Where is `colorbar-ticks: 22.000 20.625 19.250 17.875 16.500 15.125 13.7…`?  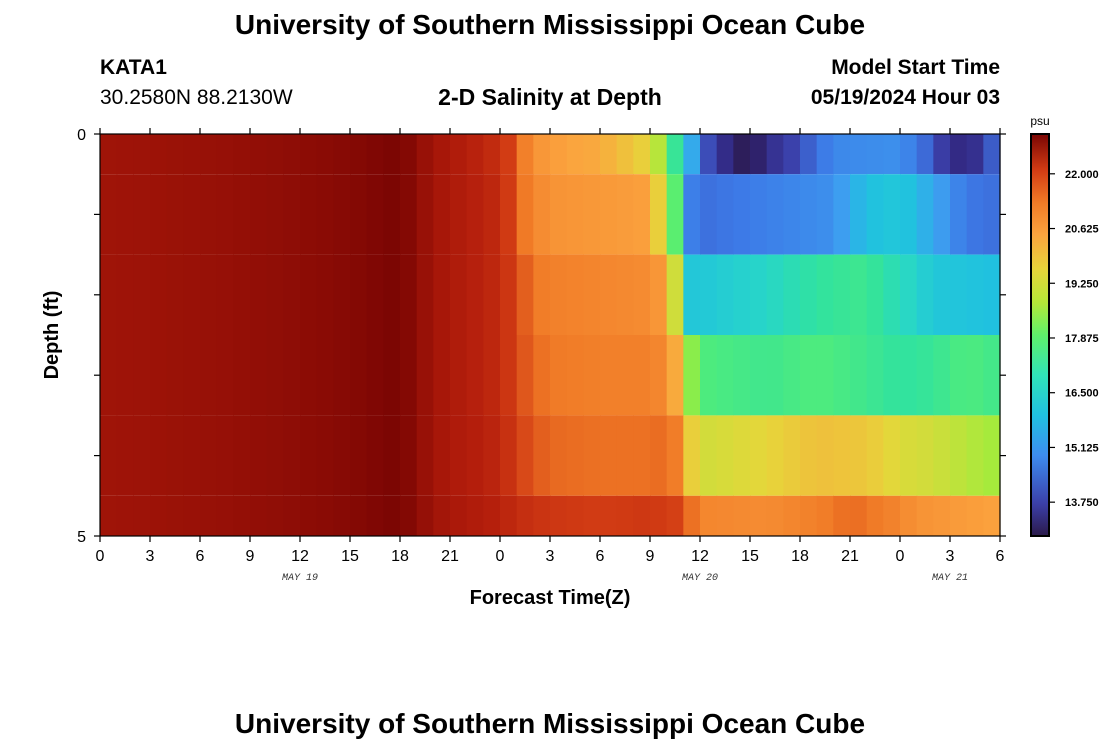 colorbar-ticks: 22.000 20.625 19.250 17.875 16.500 15.125 13.7… is located at coordinates (1074, 339).